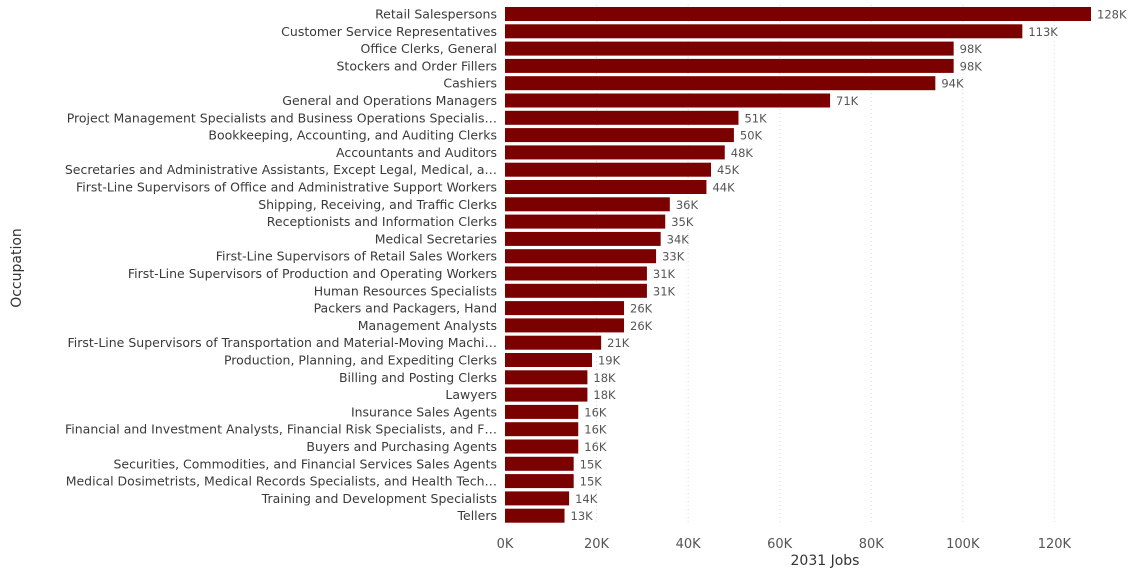 This screenshot has height=569, width=1130. Describe the element at coordinates (609, 361) in the screenshot. I see `value-label: 19K` at that location.